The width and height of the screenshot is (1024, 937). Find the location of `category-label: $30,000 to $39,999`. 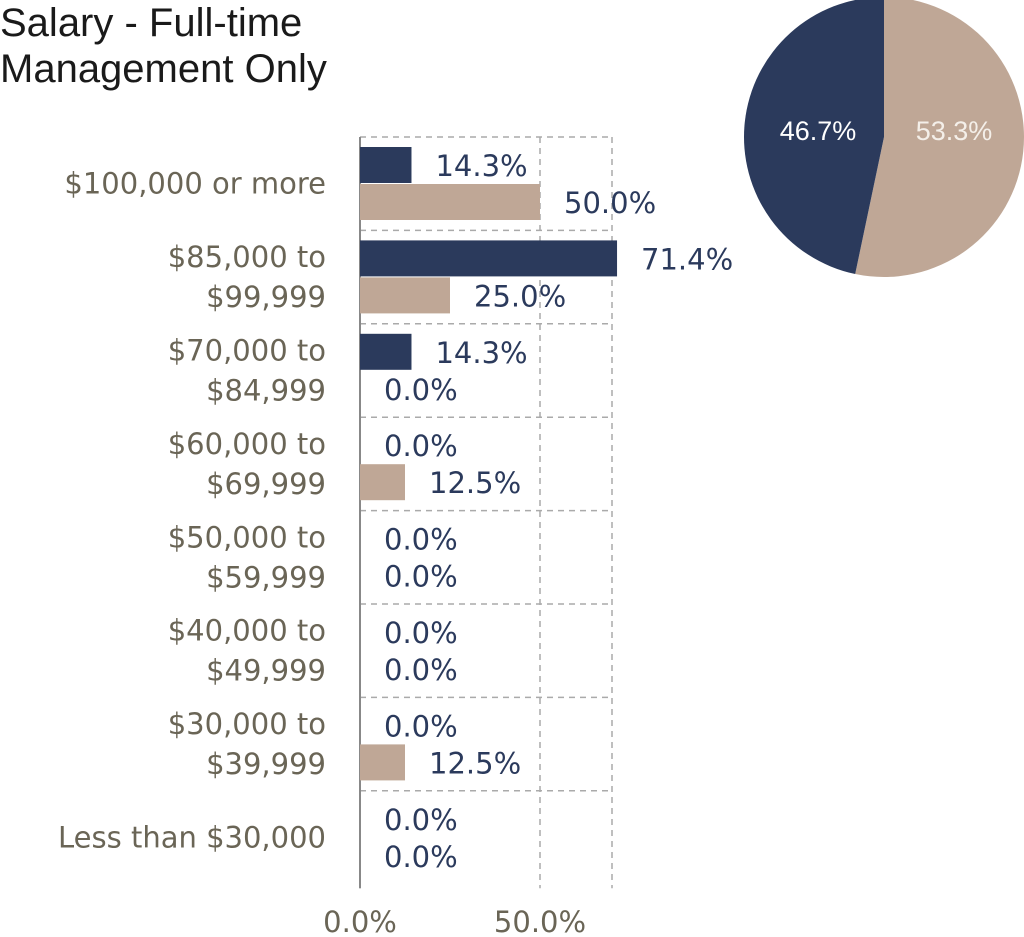

category-label: $30,000 to $39,999 is located at coordinates (247, 744).